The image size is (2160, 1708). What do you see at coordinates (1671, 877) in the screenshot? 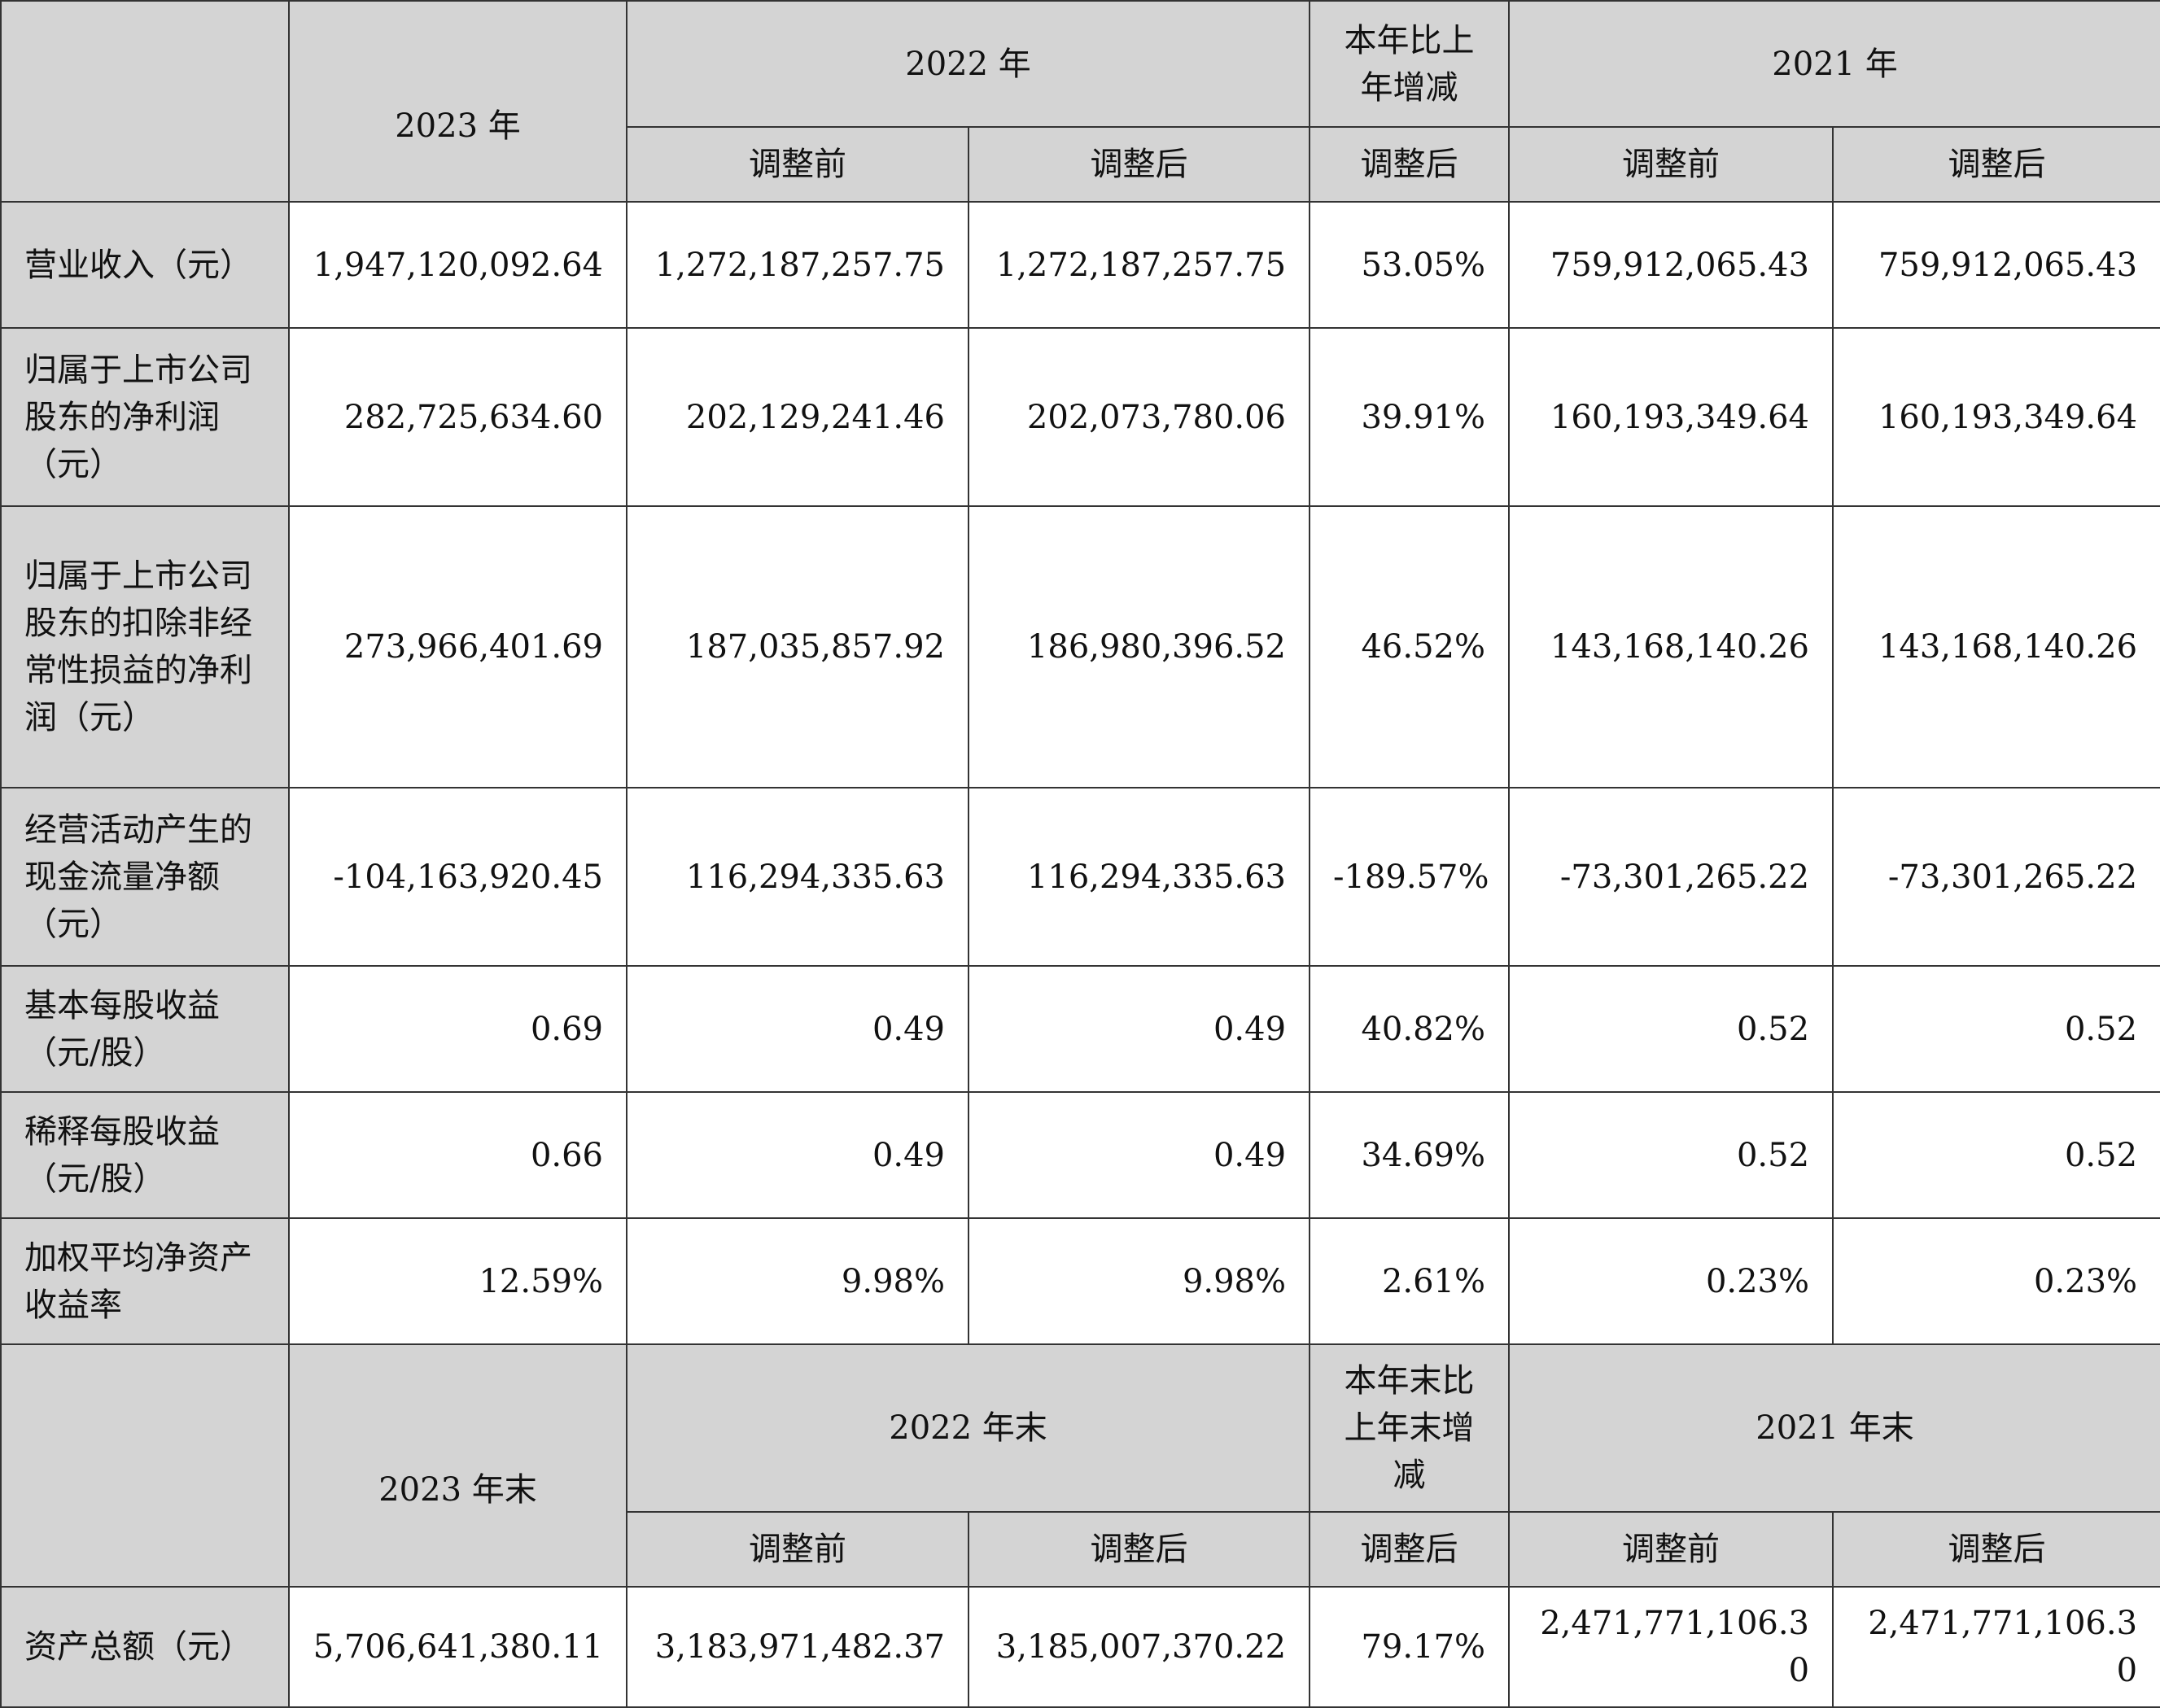
I see `value-2021-before: -73,301,265.22` at bounding box center [1671, 877].